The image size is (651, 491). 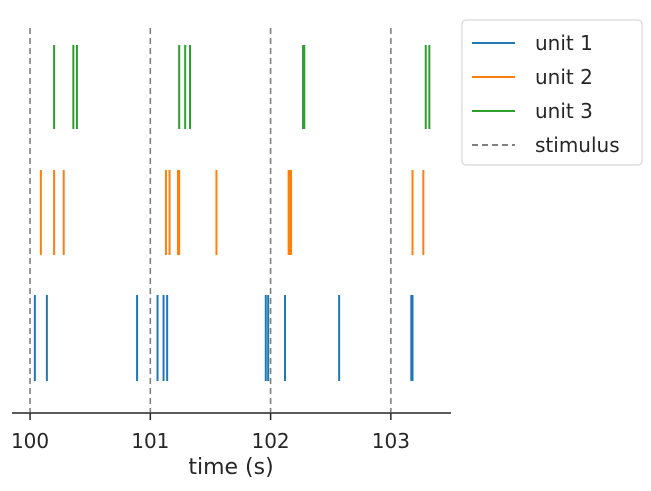 I want to click on legend: unit 1 unit 2 unit 3 stimulus, so click(x=552, y=92).